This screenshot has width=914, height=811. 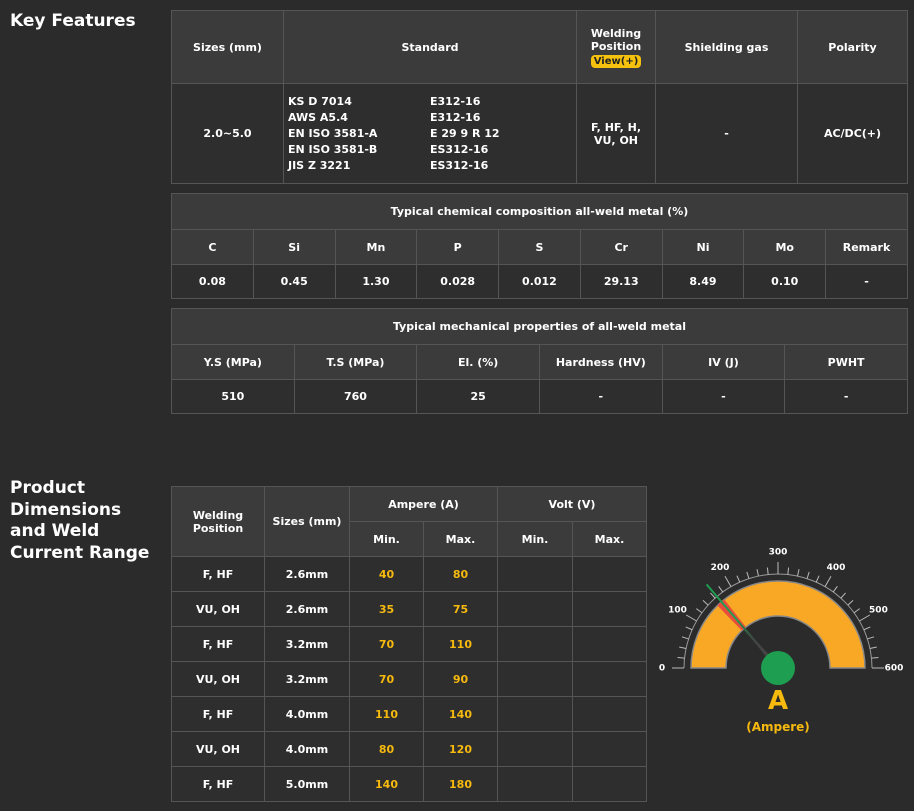 What do you see at coordinates (460, 574) in the screenshot?
I see `value-cell: 80` at bounding box center [460, 574].